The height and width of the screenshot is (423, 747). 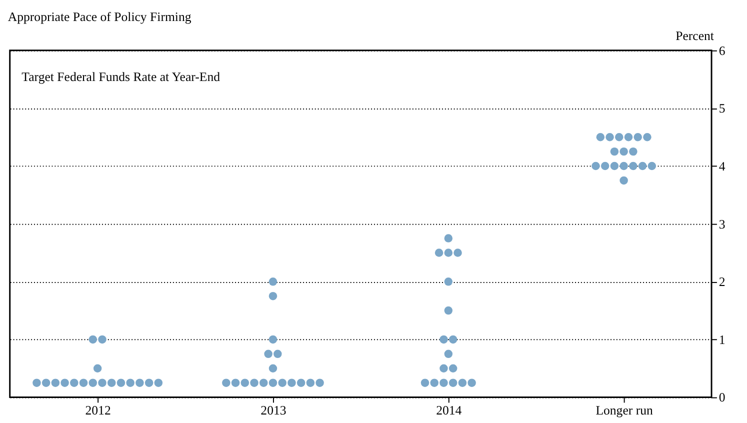 I want to click on x-tick-label: Longer run, so click(x=625, y=411).